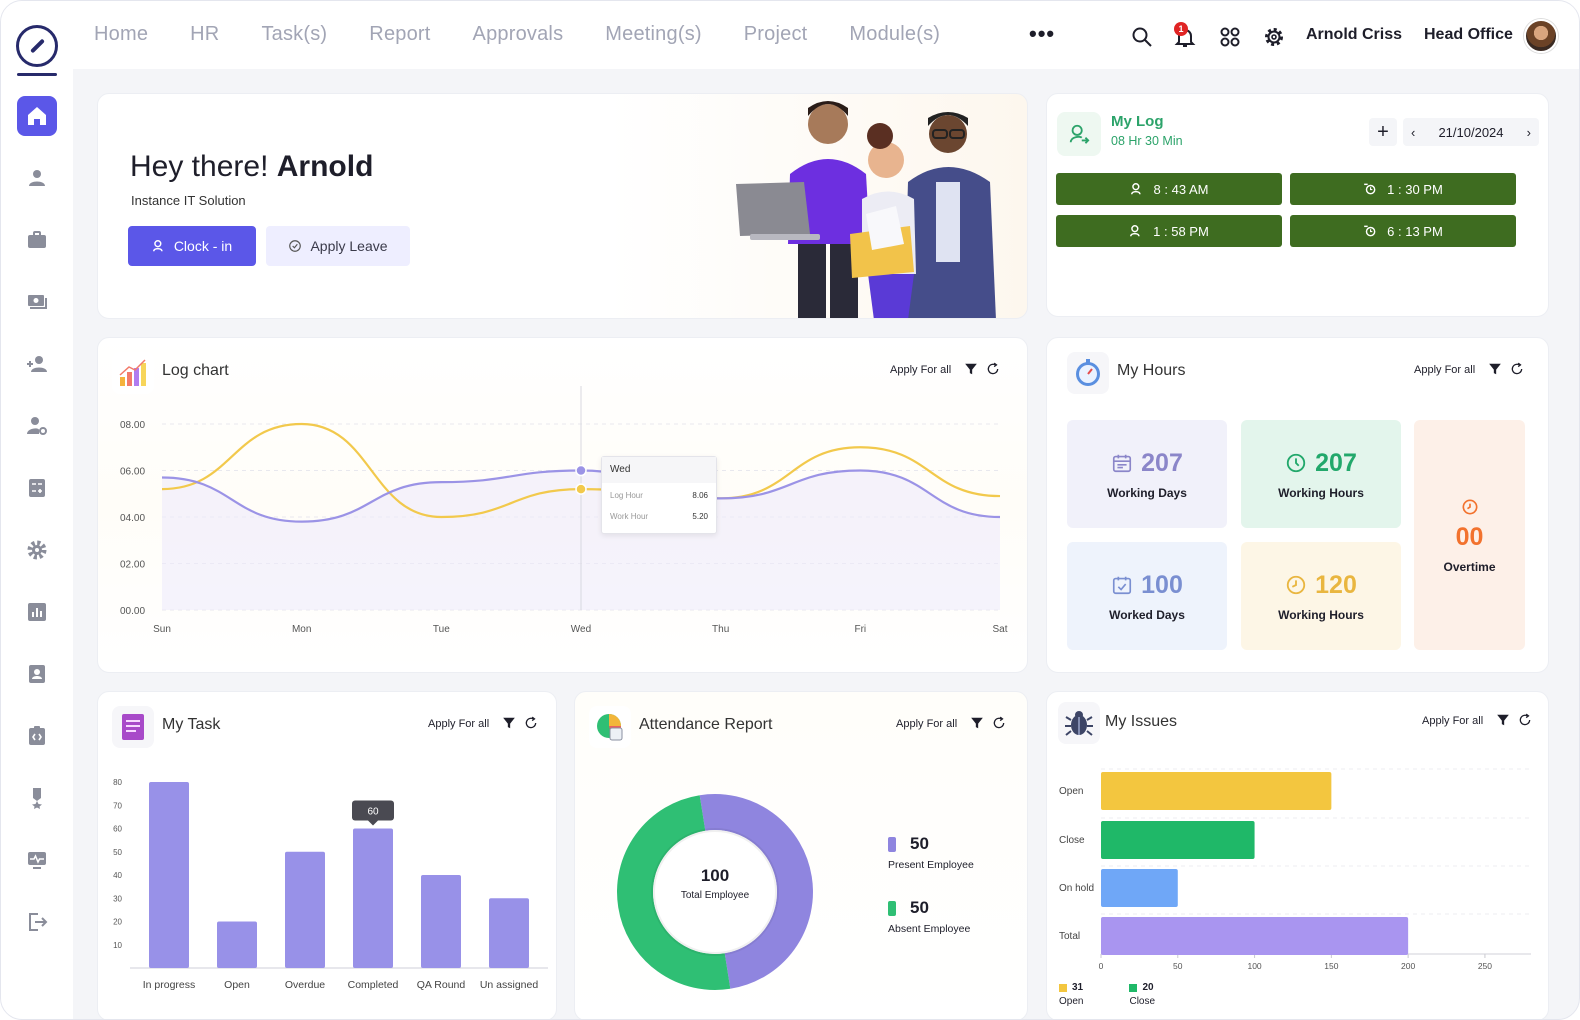  I want to click on category-label: Overdue, so click(305, 985).